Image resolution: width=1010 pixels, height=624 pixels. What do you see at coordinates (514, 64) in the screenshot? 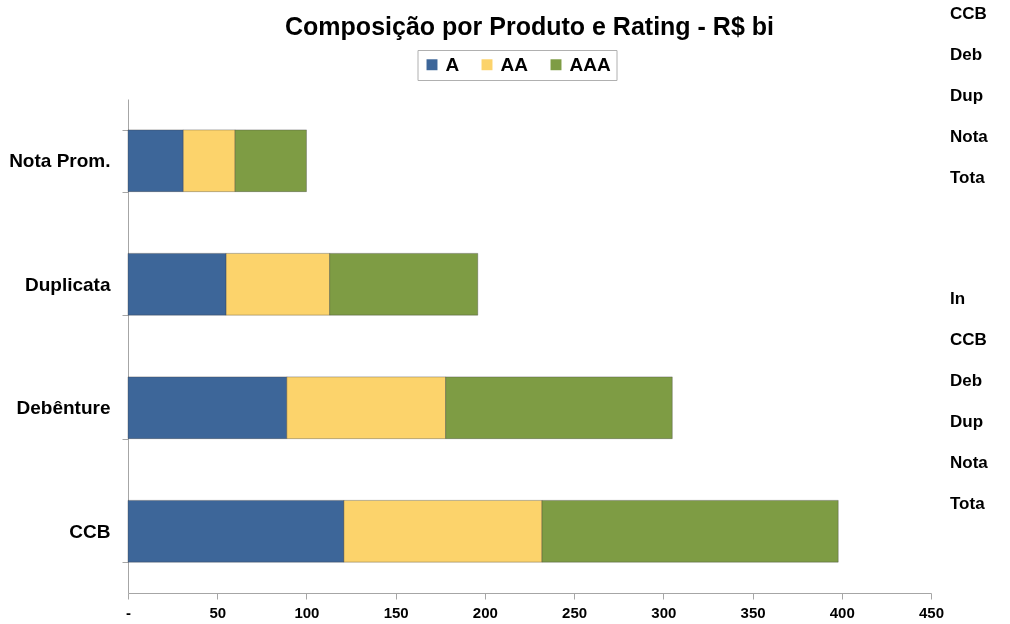
I see `legend-label: AA` at bounding box center [514, 64].